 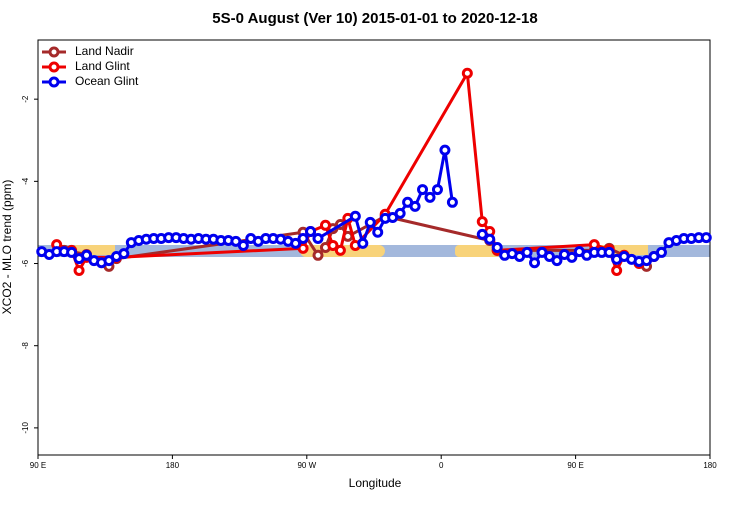 I want to click on x-tick-label: 0, so click(x=441, y=465).